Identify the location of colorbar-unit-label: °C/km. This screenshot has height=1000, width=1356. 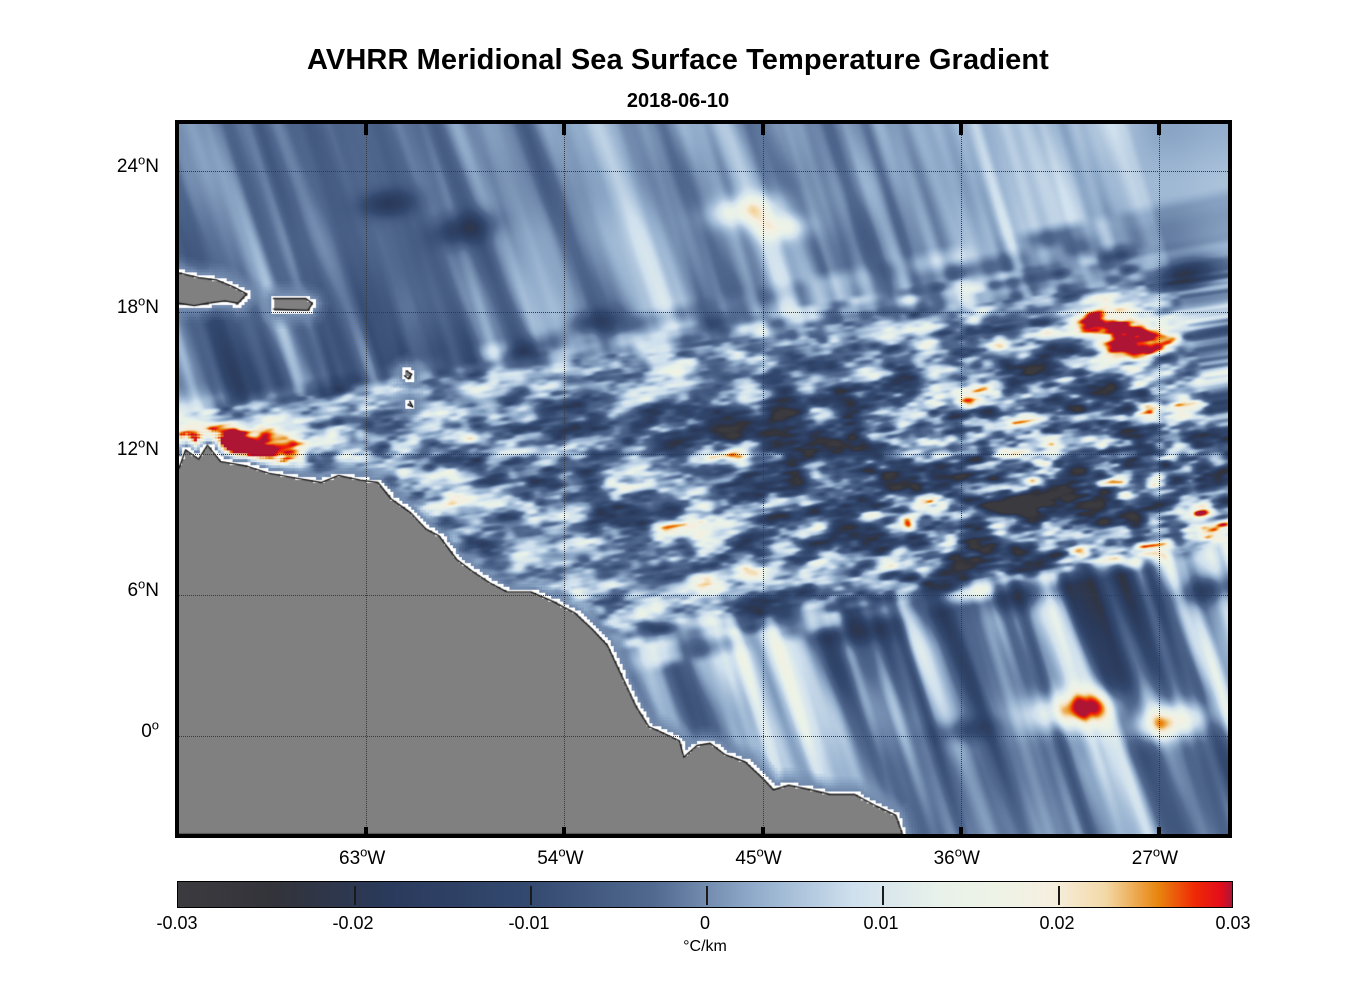
(705, 946).